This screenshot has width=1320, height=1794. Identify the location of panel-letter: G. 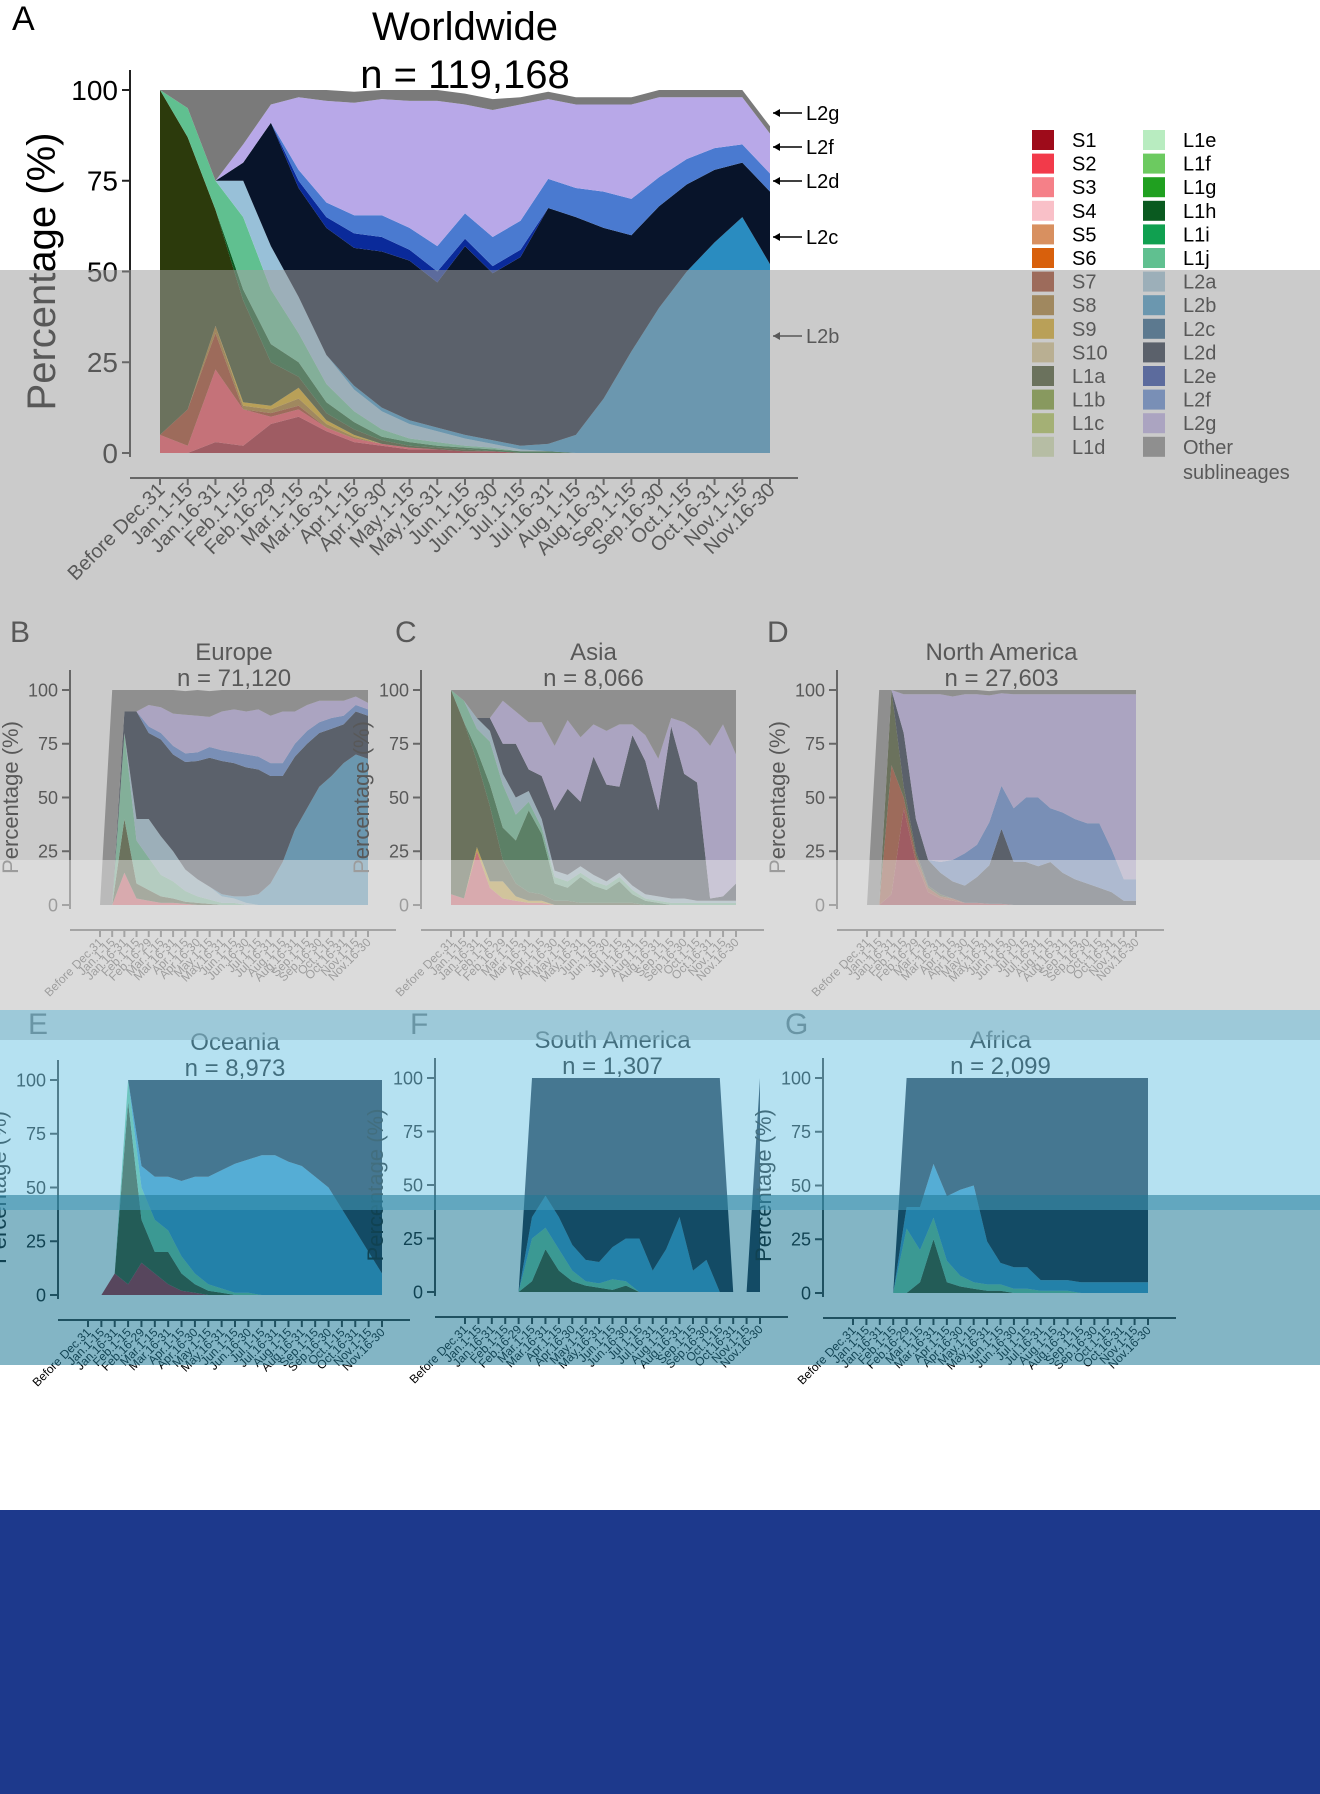
(796, 1024).